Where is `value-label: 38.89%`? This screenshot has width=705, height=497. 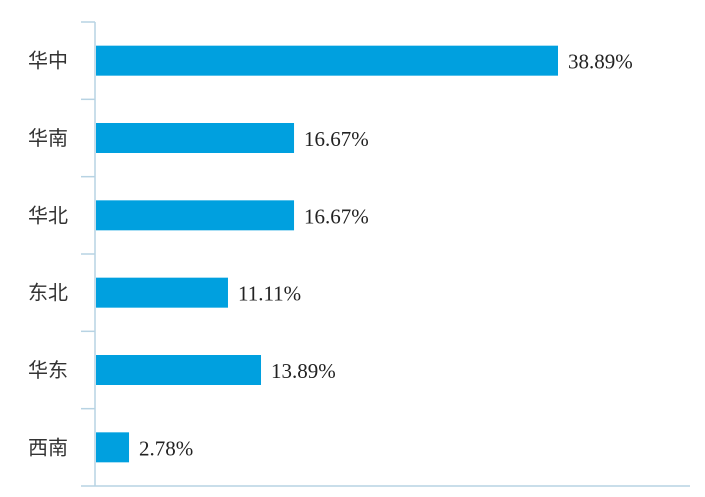 value-label: 38.89% is located at coordinates (600, 62).